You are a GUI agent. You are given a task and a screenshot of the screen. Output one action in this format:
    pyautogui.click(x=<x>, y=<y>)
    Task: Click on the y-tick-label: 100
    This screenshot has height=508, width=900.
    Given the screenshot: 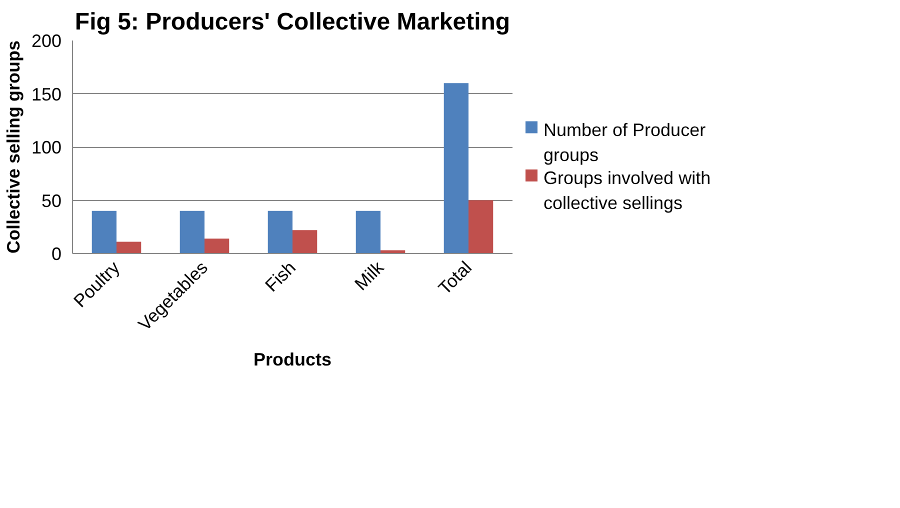 What is the action you would take?
    pyautogui.click(x=46, y=148)
    